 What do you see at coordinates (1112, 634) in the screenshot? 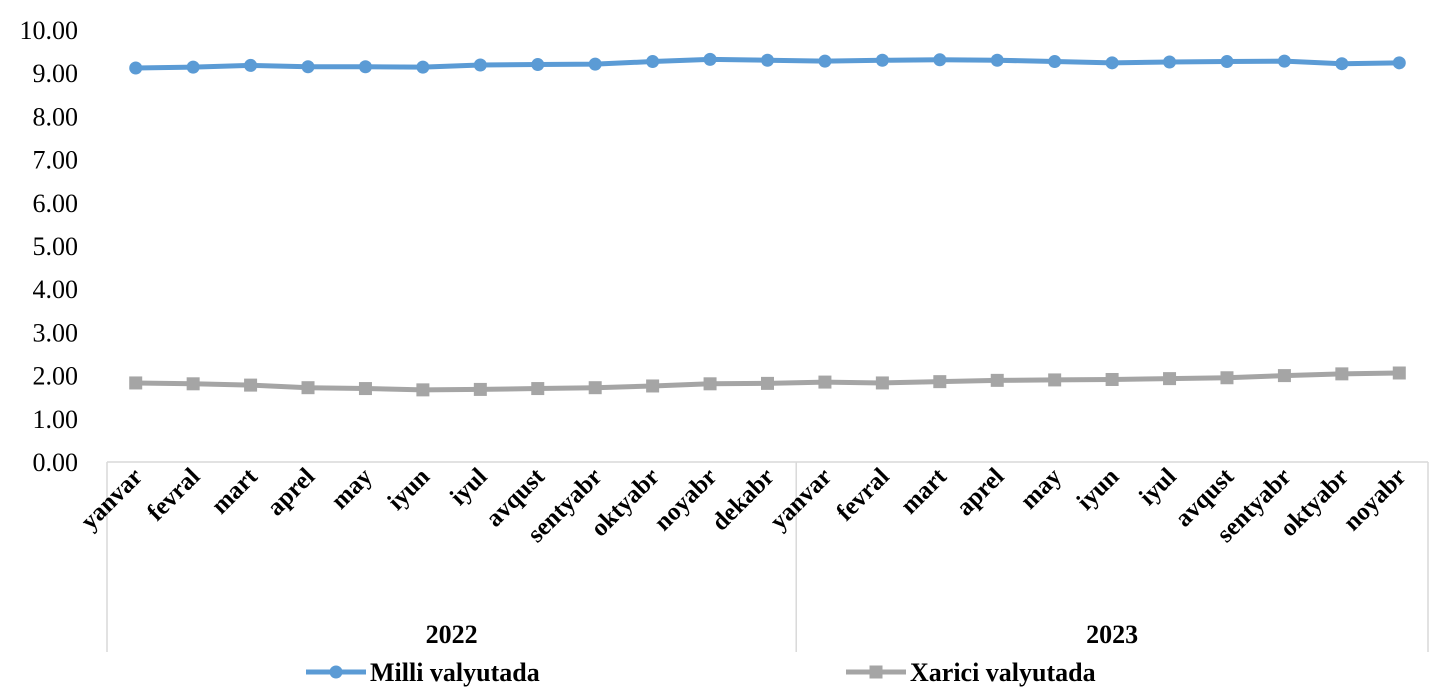
I see `x-group-label: 2023` at bounding box center [1112, 634].